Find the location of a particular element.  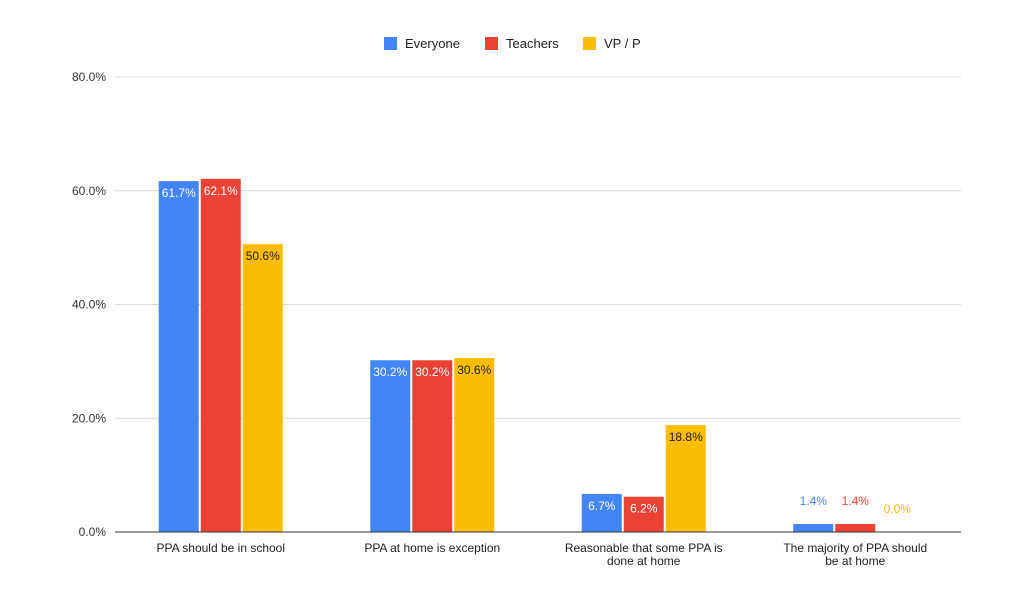

x-category-label-3: The majority of PPA should be at home is located at coordinates (855, 554).